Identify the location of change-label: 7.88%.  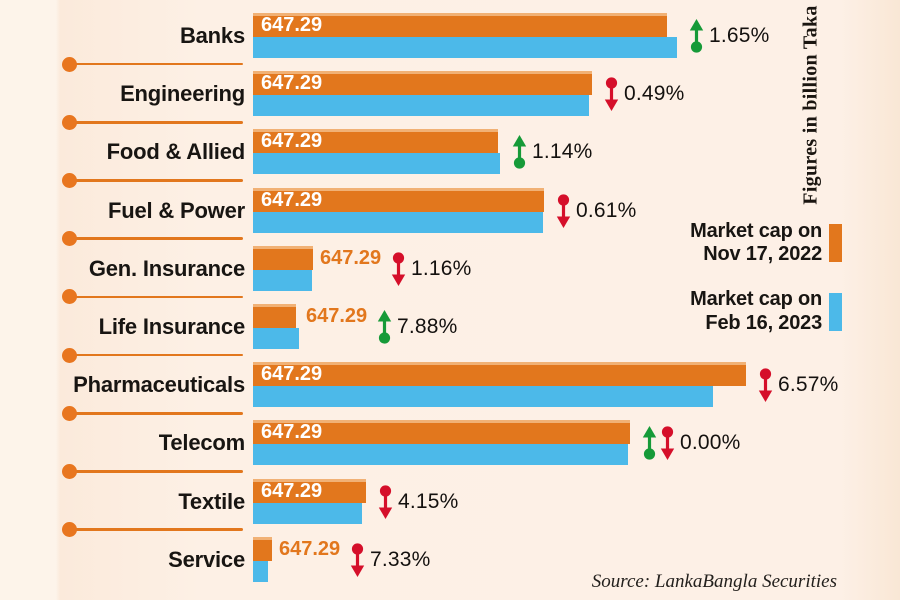
(427, 326).